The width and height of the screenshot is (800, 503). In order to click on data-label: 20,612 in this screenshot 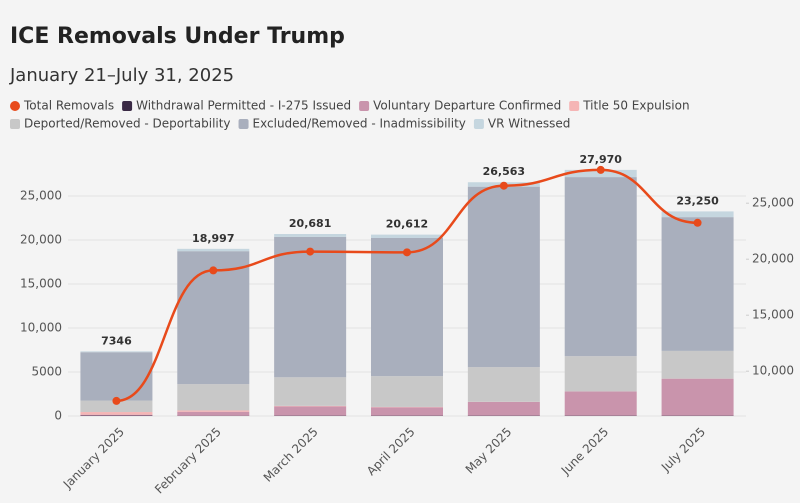, I will do `click(407, 224)`.